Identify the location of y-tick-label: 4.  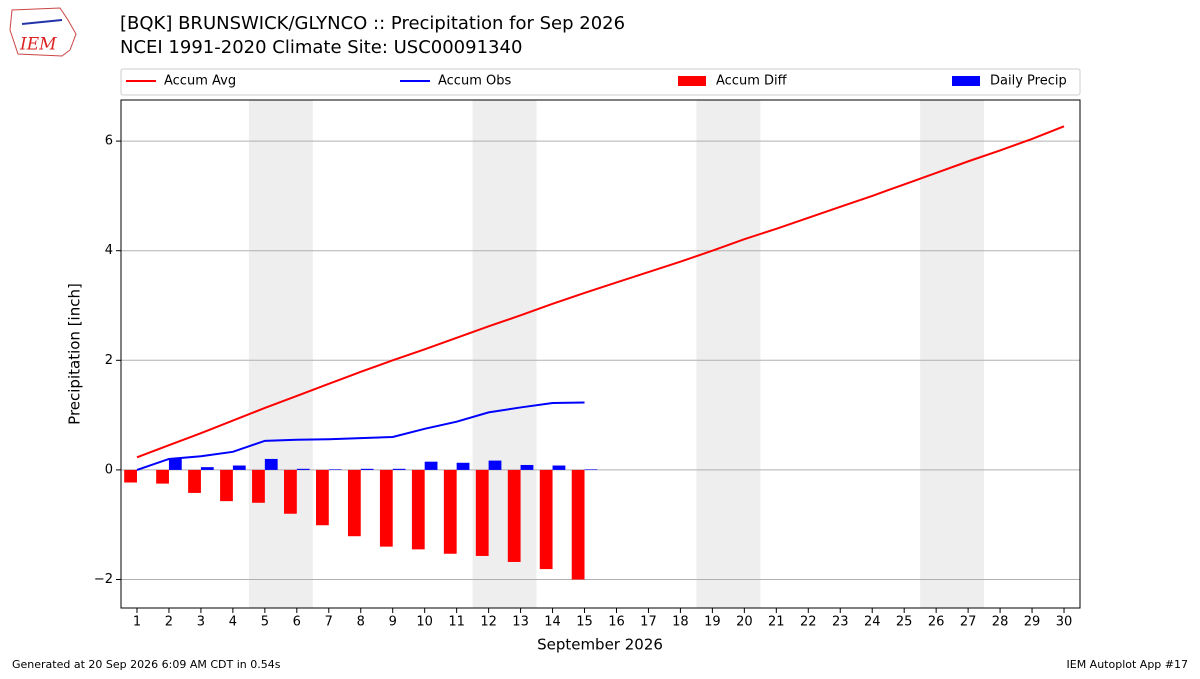
(109, 250).